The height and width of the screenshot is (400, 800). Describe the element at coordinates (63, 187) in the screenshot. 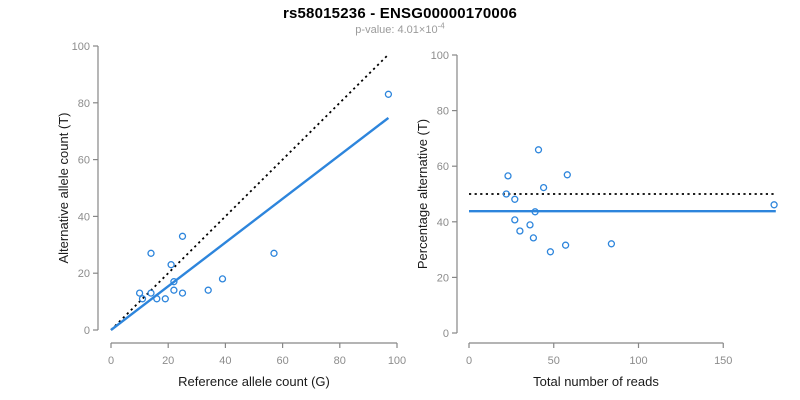

I see `left-y-axis-title: Alternative allele count (T)` at that location.